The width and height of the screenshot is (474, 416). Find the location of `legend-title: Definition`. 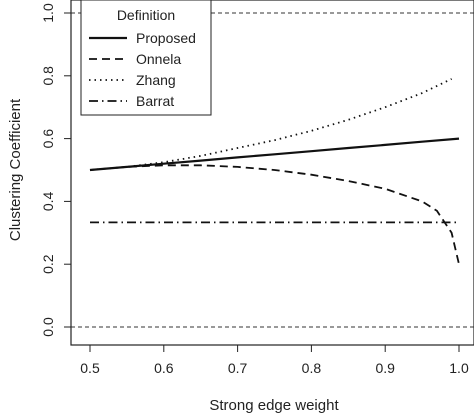

legend-title: Definition is located at coordinates (146, 15).